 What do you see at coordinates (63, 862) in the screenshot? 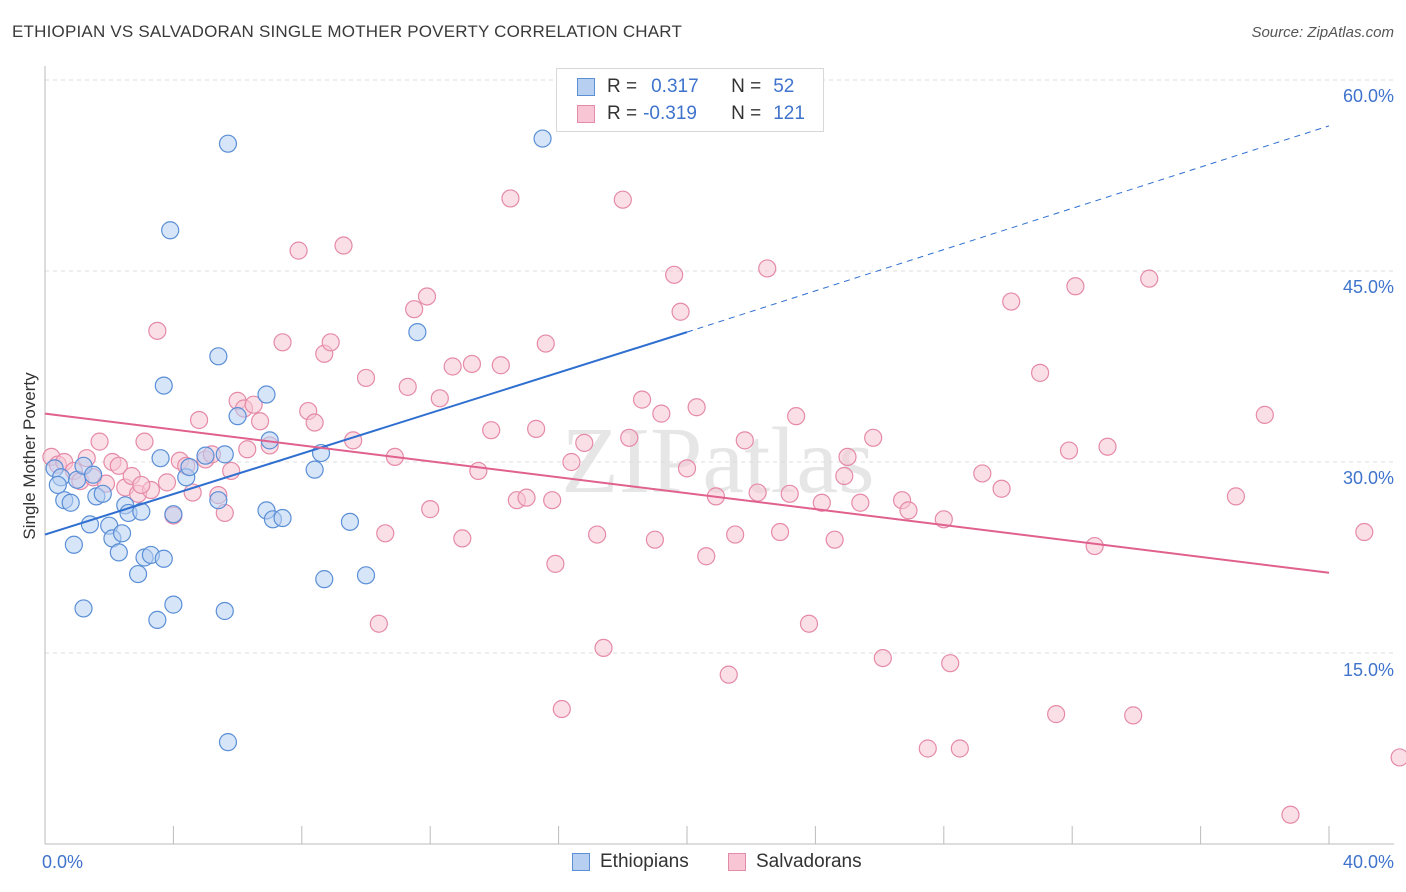
I see `x-tick-0: 0.0%` at bounding box center [63, 862].